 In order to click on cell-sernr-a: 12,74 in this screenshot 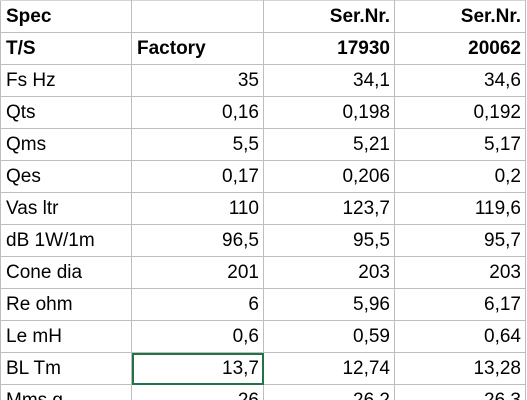, I will do `click(329, 368)`.